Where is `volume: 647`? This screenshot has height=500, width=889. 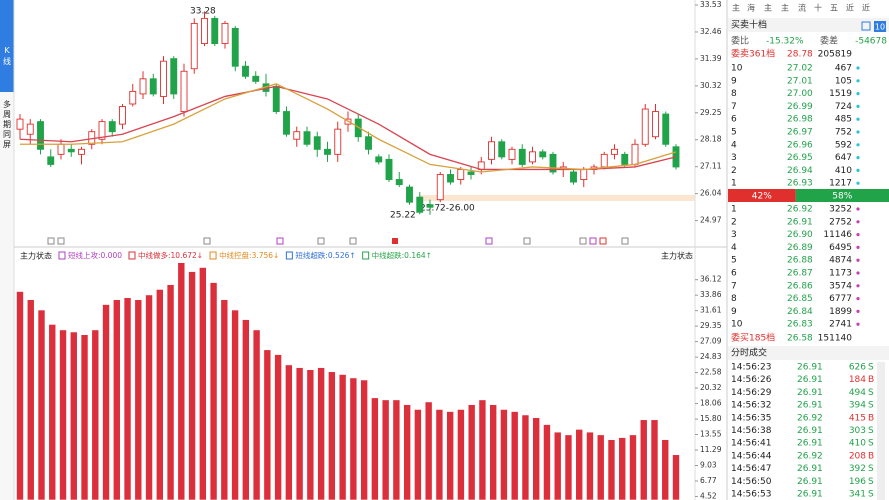 volume: 647 is located at coordinates (843, 158).